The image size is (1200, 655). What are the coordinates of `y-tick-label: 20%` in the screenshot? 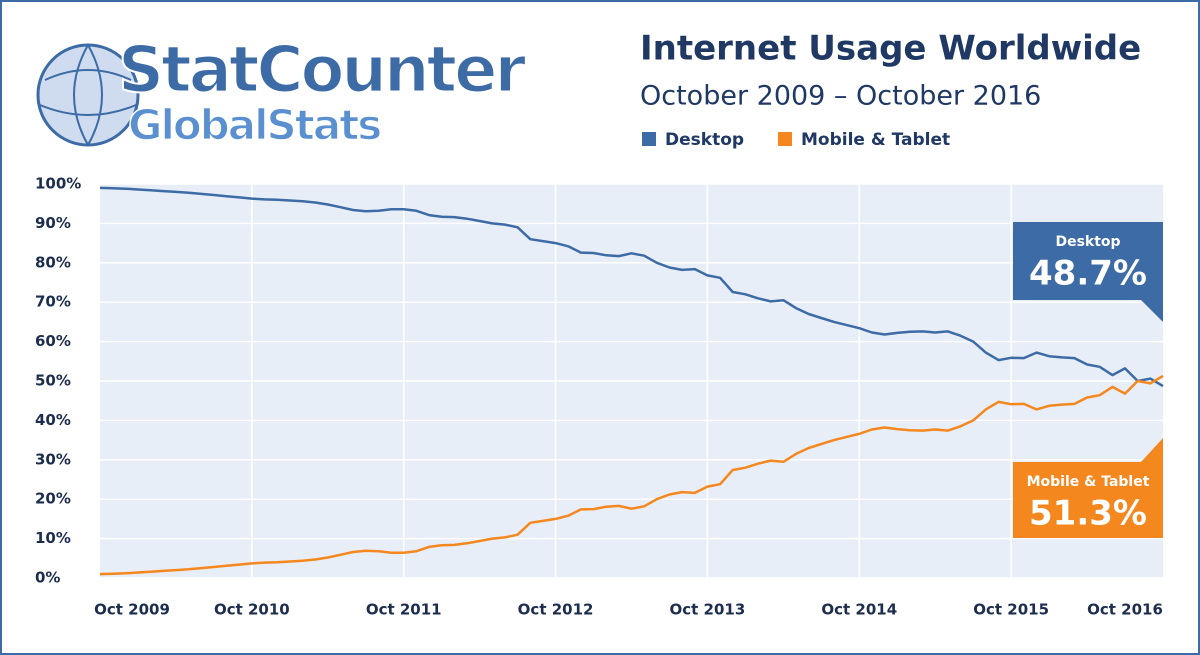 It's located at (53, 499).